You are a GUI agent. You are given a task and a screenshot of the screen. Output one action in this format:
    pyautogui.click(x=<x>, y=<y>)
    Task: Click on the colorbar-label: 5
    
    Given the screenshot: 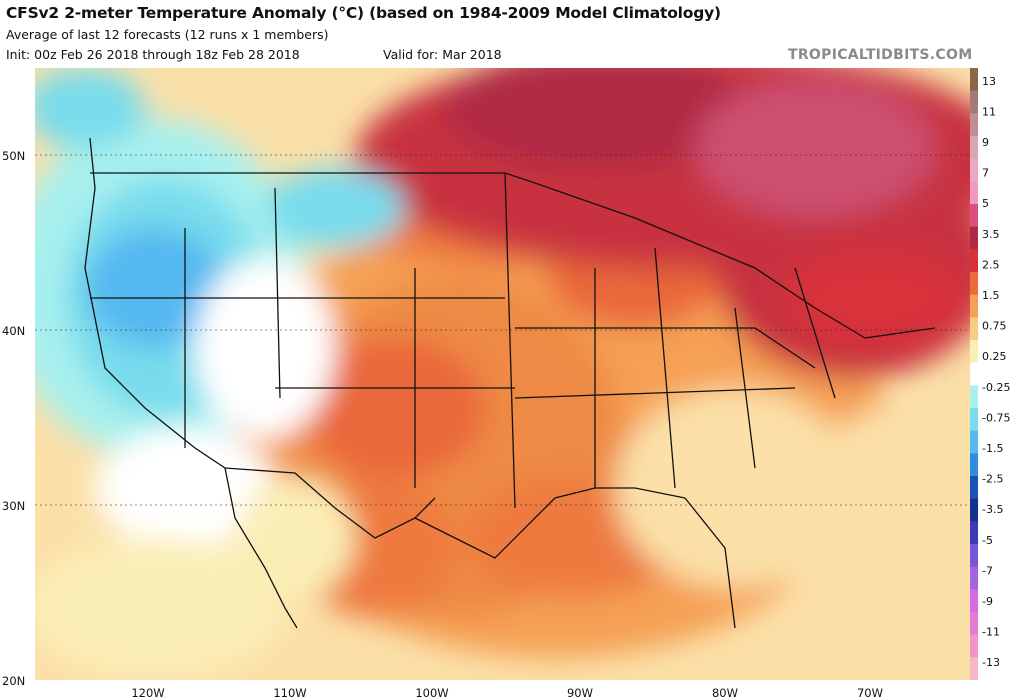 What is the action you would take?
    pyautogui.click(x=985, y=203)
    